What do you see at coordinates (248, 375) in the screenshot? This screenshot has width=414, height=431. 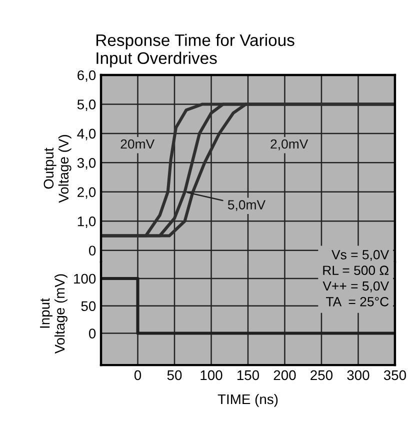 I see `x-tick-label: 150` at bounding box center [248, 375].